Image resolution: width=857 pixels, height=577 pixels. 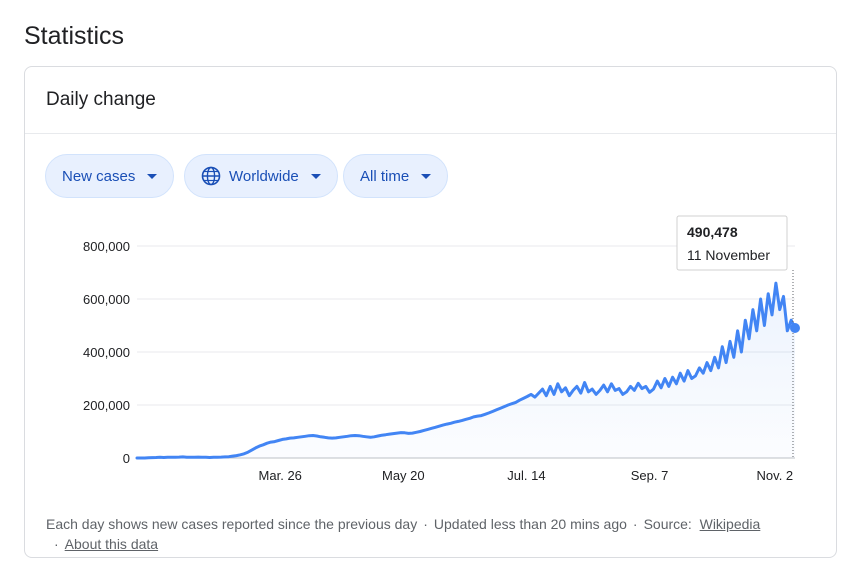 I want to click on range-dropdown: All time, so click(x=396, y=176).